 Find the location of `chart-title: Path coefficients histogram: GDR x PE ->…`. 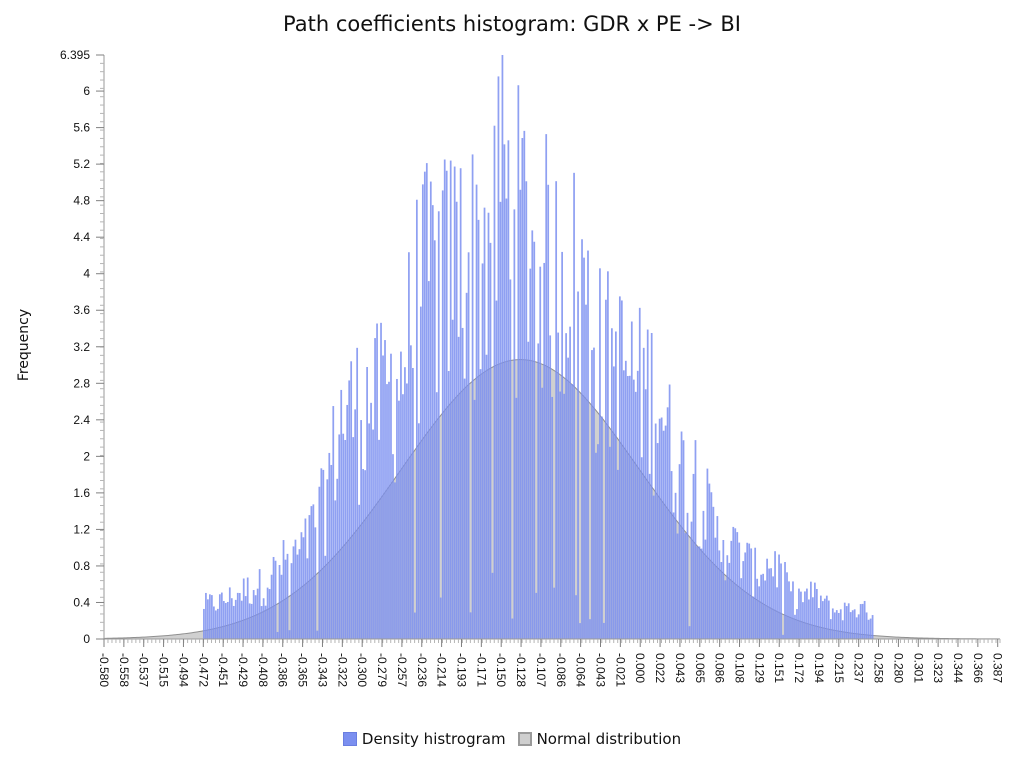

chart-title: Path coefficients histogram: GDR x PE ->… is located at coordinates (512, 24).